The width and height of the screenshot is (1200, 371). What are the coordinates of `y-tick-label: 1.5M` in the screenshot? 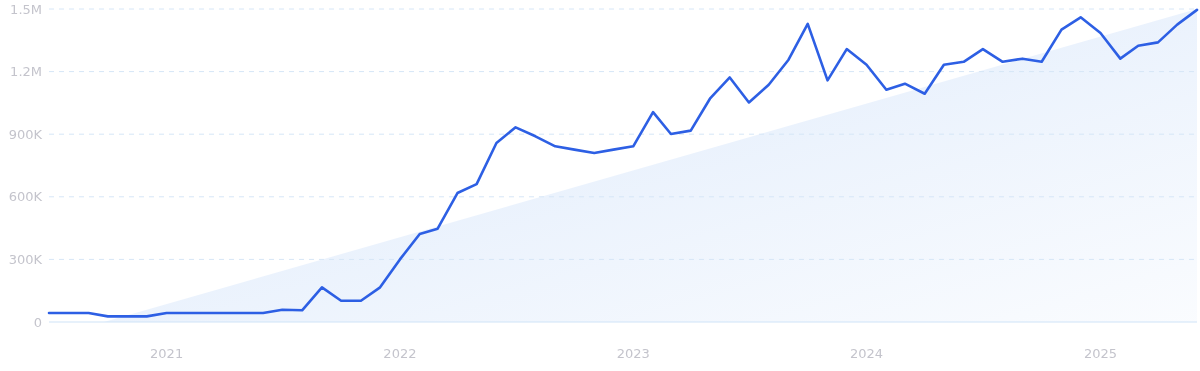 It's located at (26, 9).